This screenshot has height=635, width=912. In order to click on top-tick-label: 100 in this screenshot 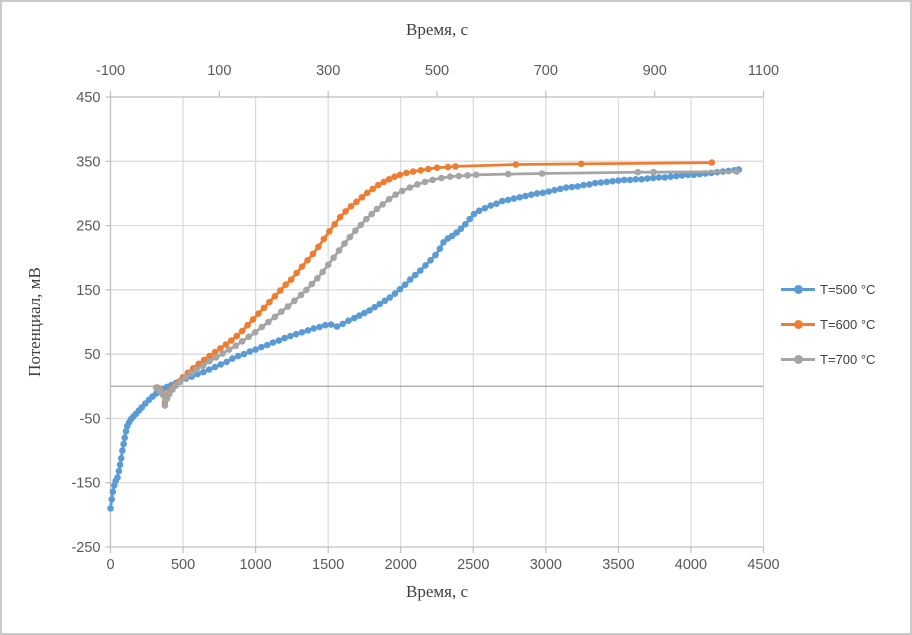, I will do `click(219, 71)`.